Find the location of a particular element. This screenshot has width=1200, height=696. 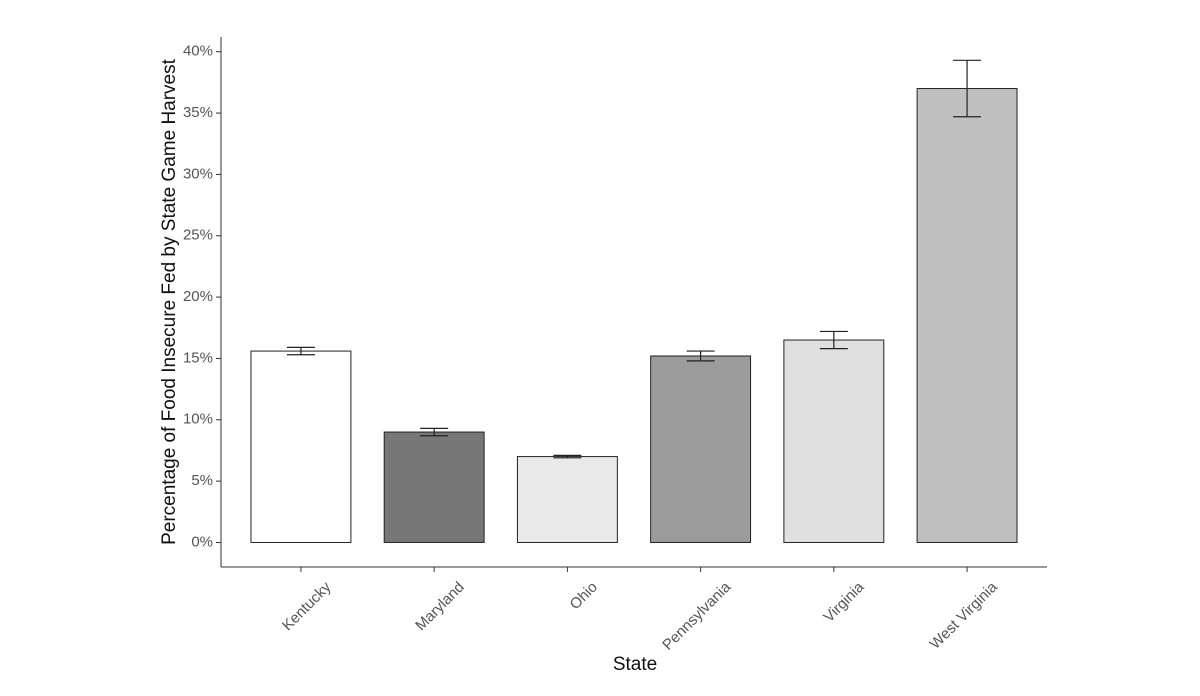

y-tick-label: 25% is located at coordinates (198, 235).